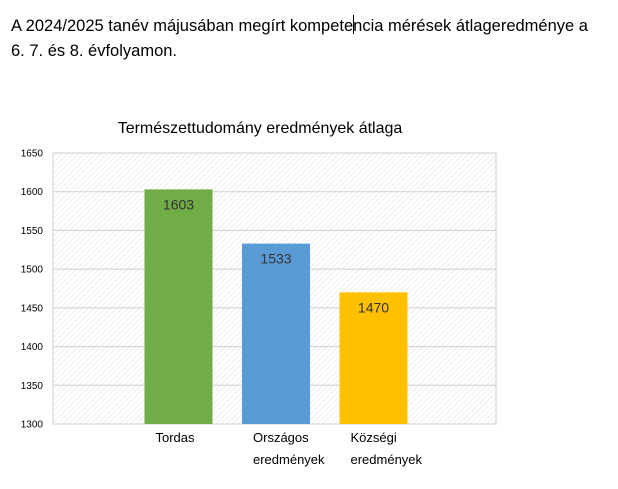 This screenshot has height=489, width=618. Describe the element at coordinates (32, 425) in the screenshot. I see `y-tick-label: 1300` at that location.